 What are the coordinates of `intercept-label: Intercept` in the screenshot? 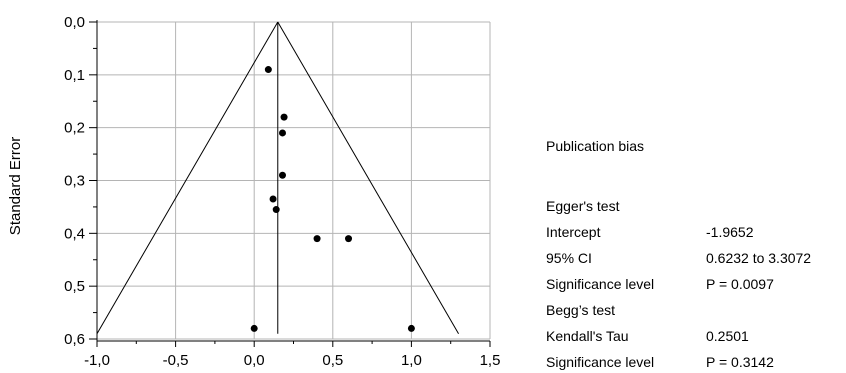 It's located at (573, 232).